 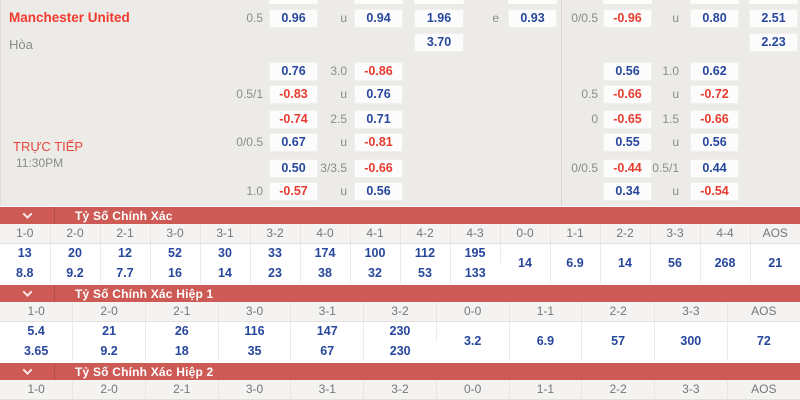 I want to click on odds-box: -0.83, so click(x=293, y=94).